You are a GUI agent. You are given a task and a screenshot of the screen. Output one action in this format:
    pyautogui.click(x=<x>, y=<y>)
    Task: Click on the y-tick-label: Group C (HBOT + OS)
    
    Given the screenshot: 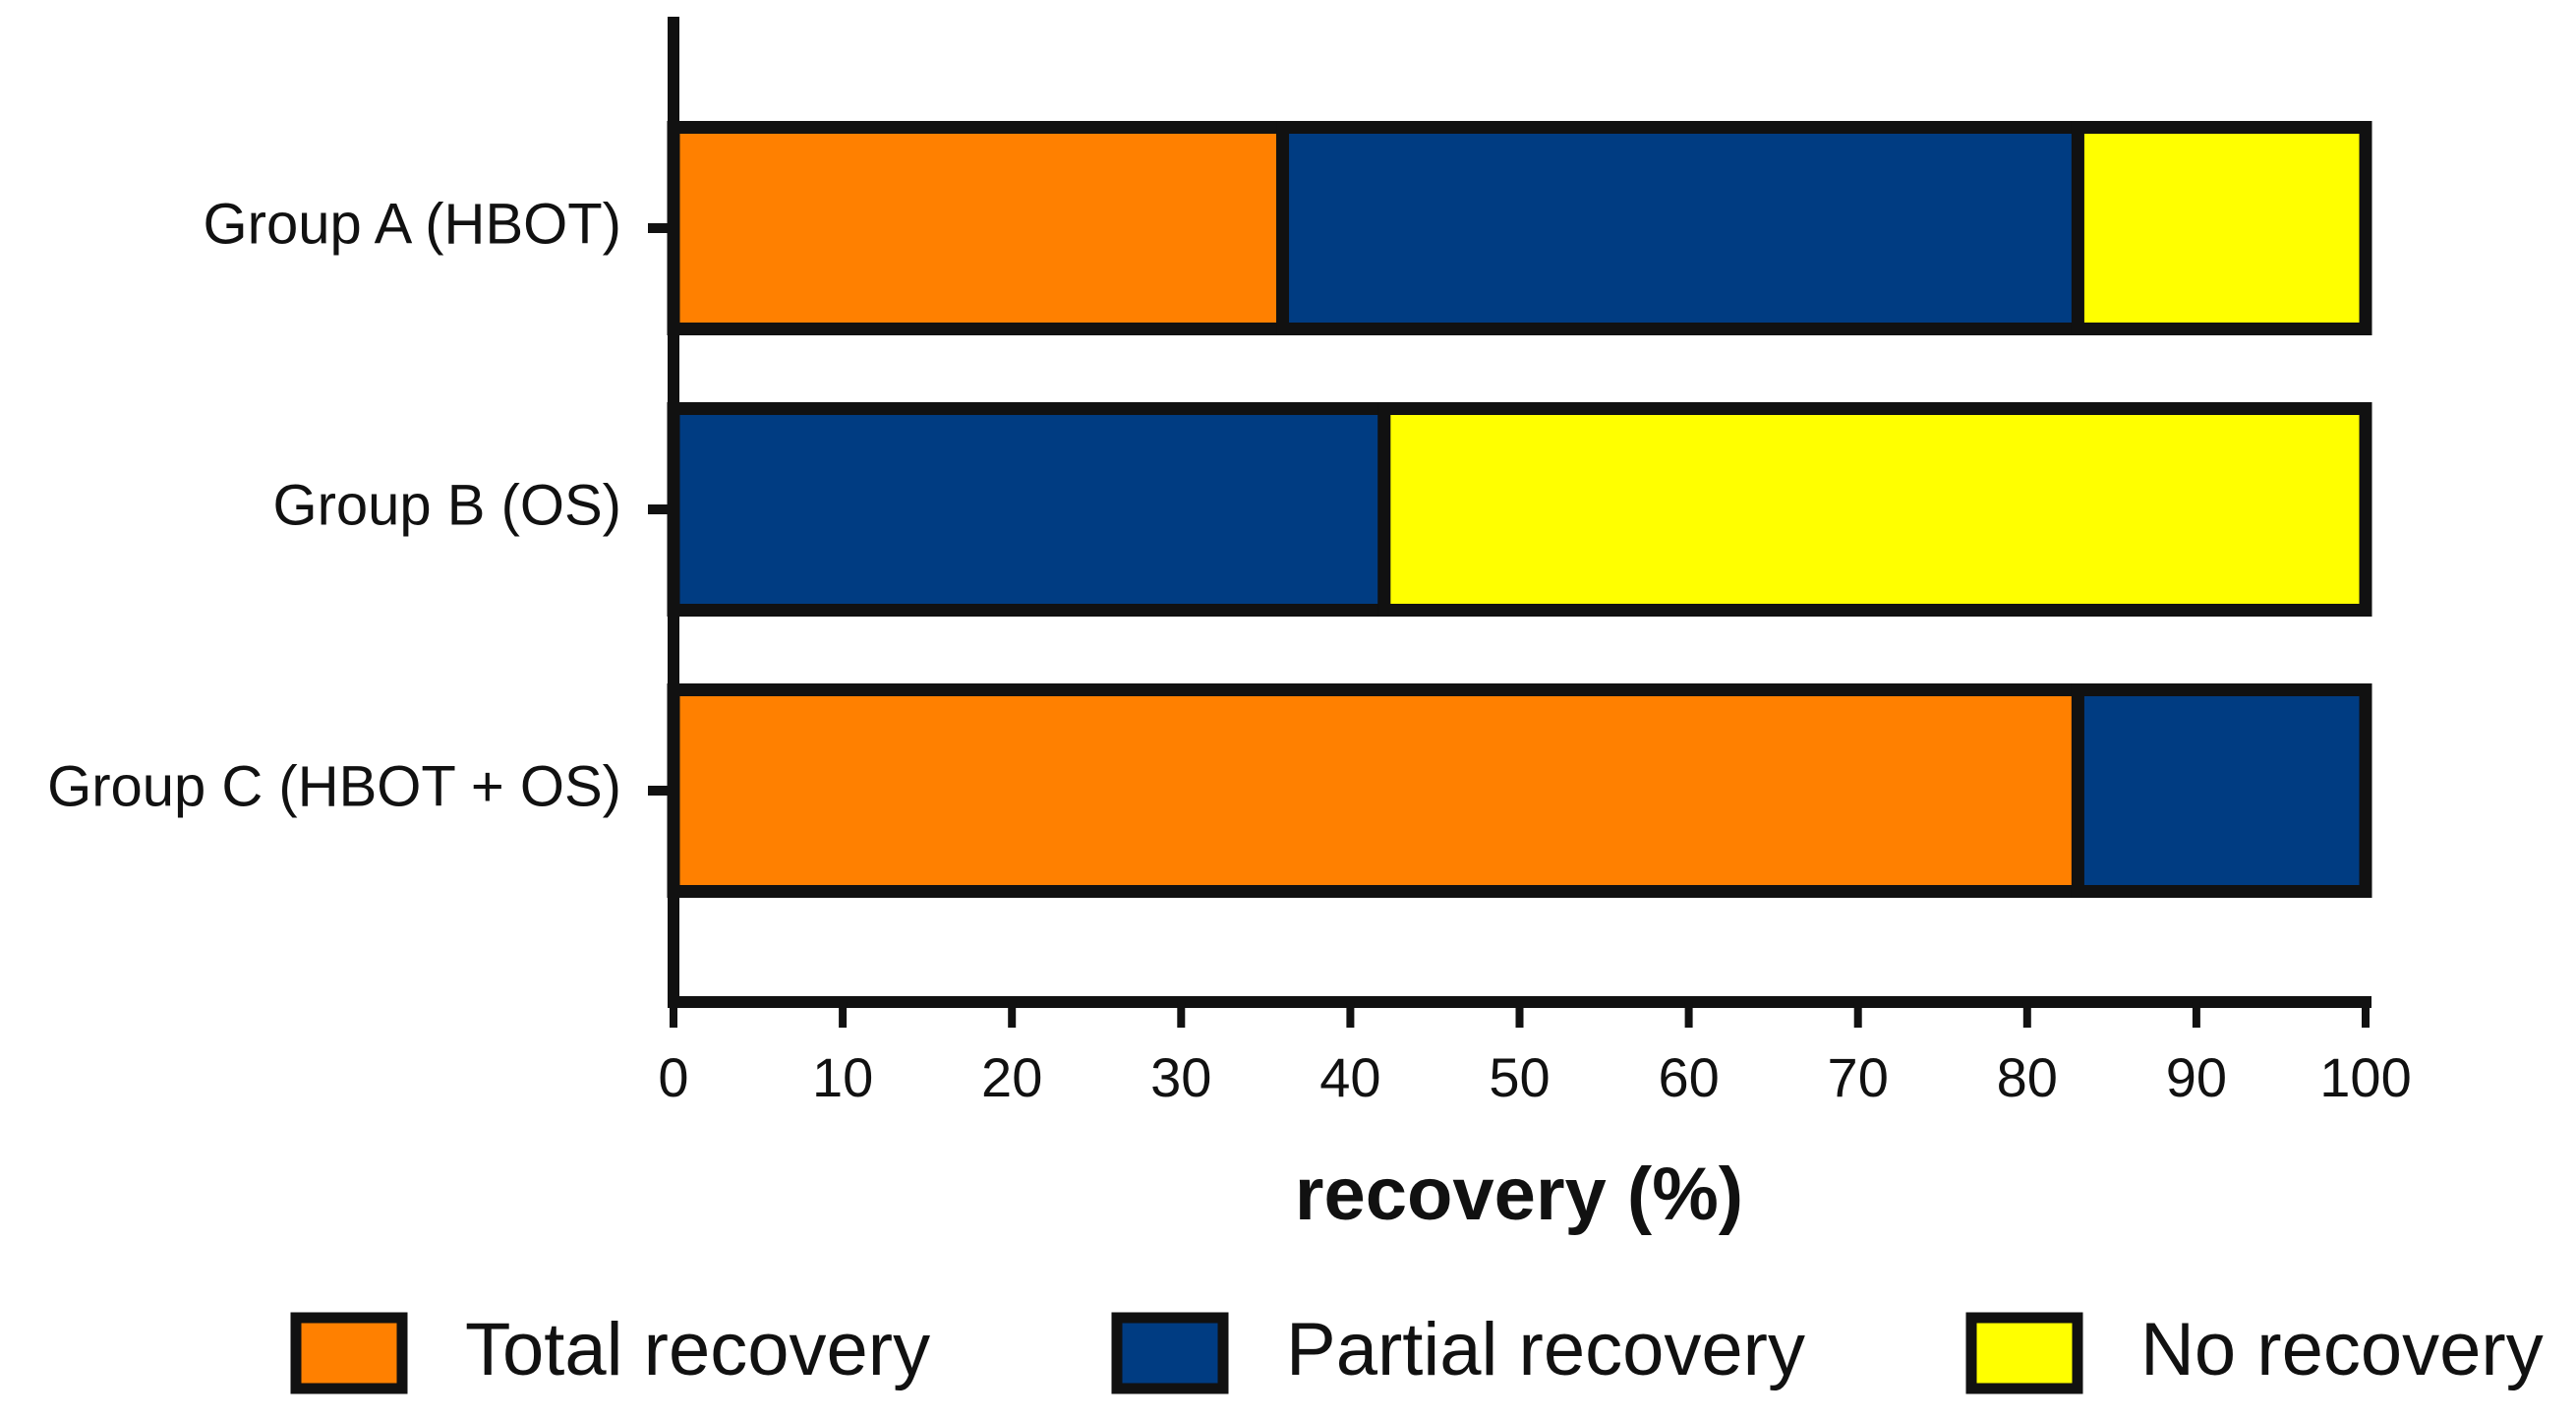 What is the action you would take?
    pyautogui.click(x=334, y=786)
    